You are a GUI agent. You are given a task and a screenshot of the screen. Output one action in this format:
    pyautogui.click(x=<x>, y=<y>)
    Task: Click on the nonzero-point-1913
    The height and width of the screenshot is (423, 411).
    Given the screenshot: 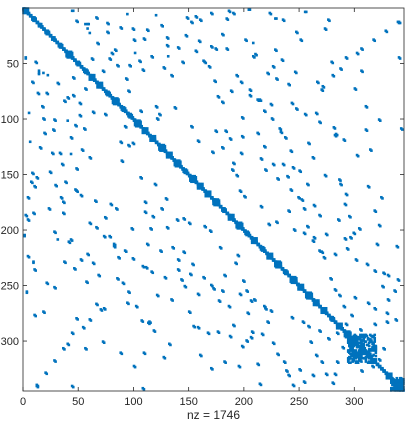 What is the action you would take?
    pyautogui.click(x=230, y=307)
    